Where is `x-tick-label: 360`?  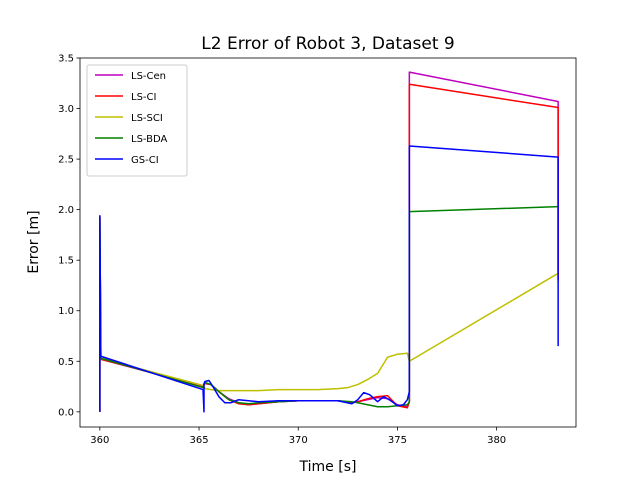 x-tick-label: 360 is located at coordinates (99, 440).